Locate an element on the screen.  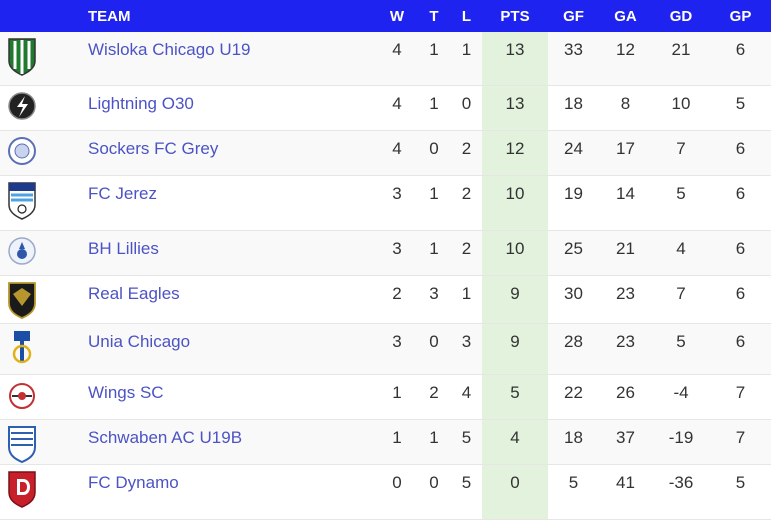
team-name-link: Unia Chicago is located at coordinates (139, 341).